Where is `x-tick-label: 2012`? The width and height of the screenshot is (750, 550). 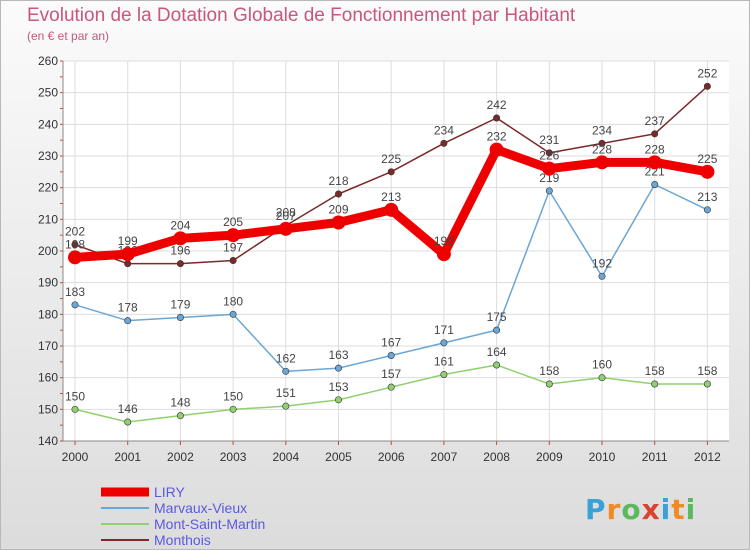
x-tick-label: 2012 is located at coordinates (707, 457).